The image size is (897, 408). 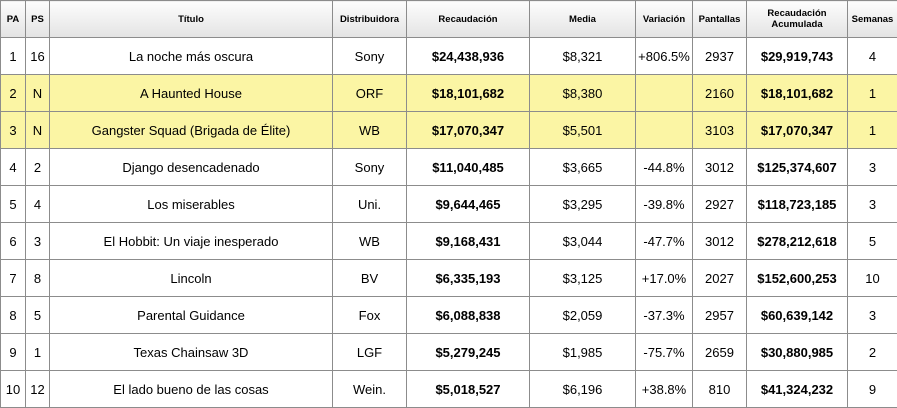 I want to click on weeks-count: 5, so click(x=872, y=241).